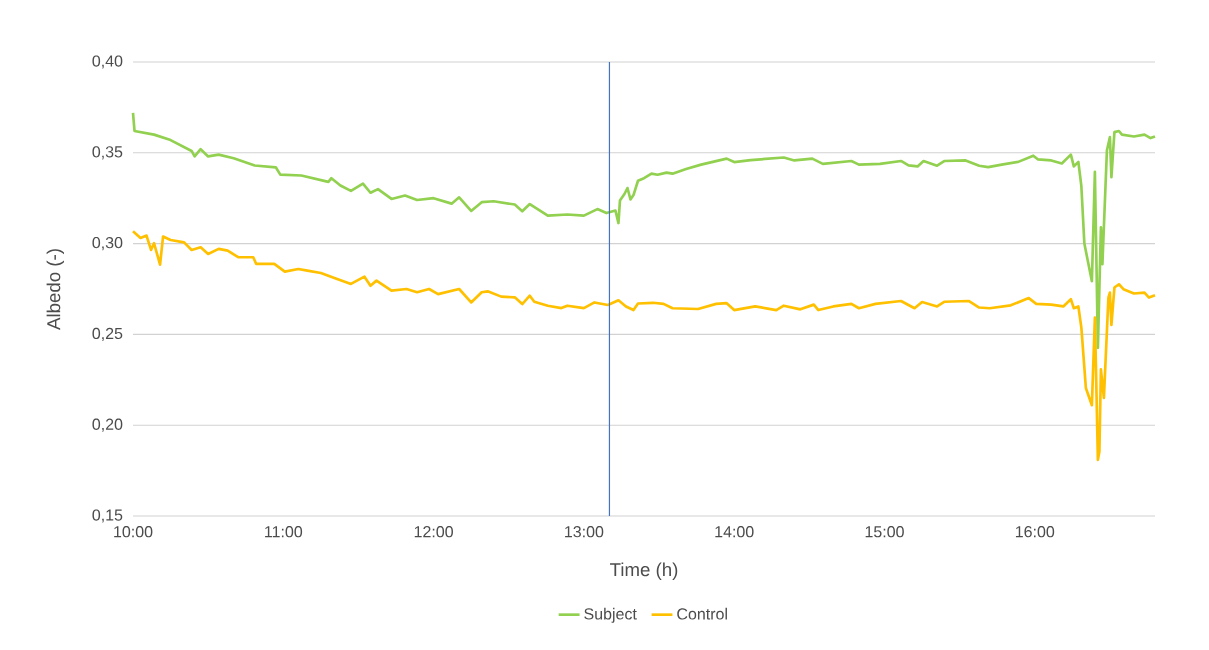 The width and height of the screenshot is (1209, 650). What do you see at coordinates (884, 532) in the screenshot?
I see `x-tick-label: 15:00` at bounding box center [884, 532].